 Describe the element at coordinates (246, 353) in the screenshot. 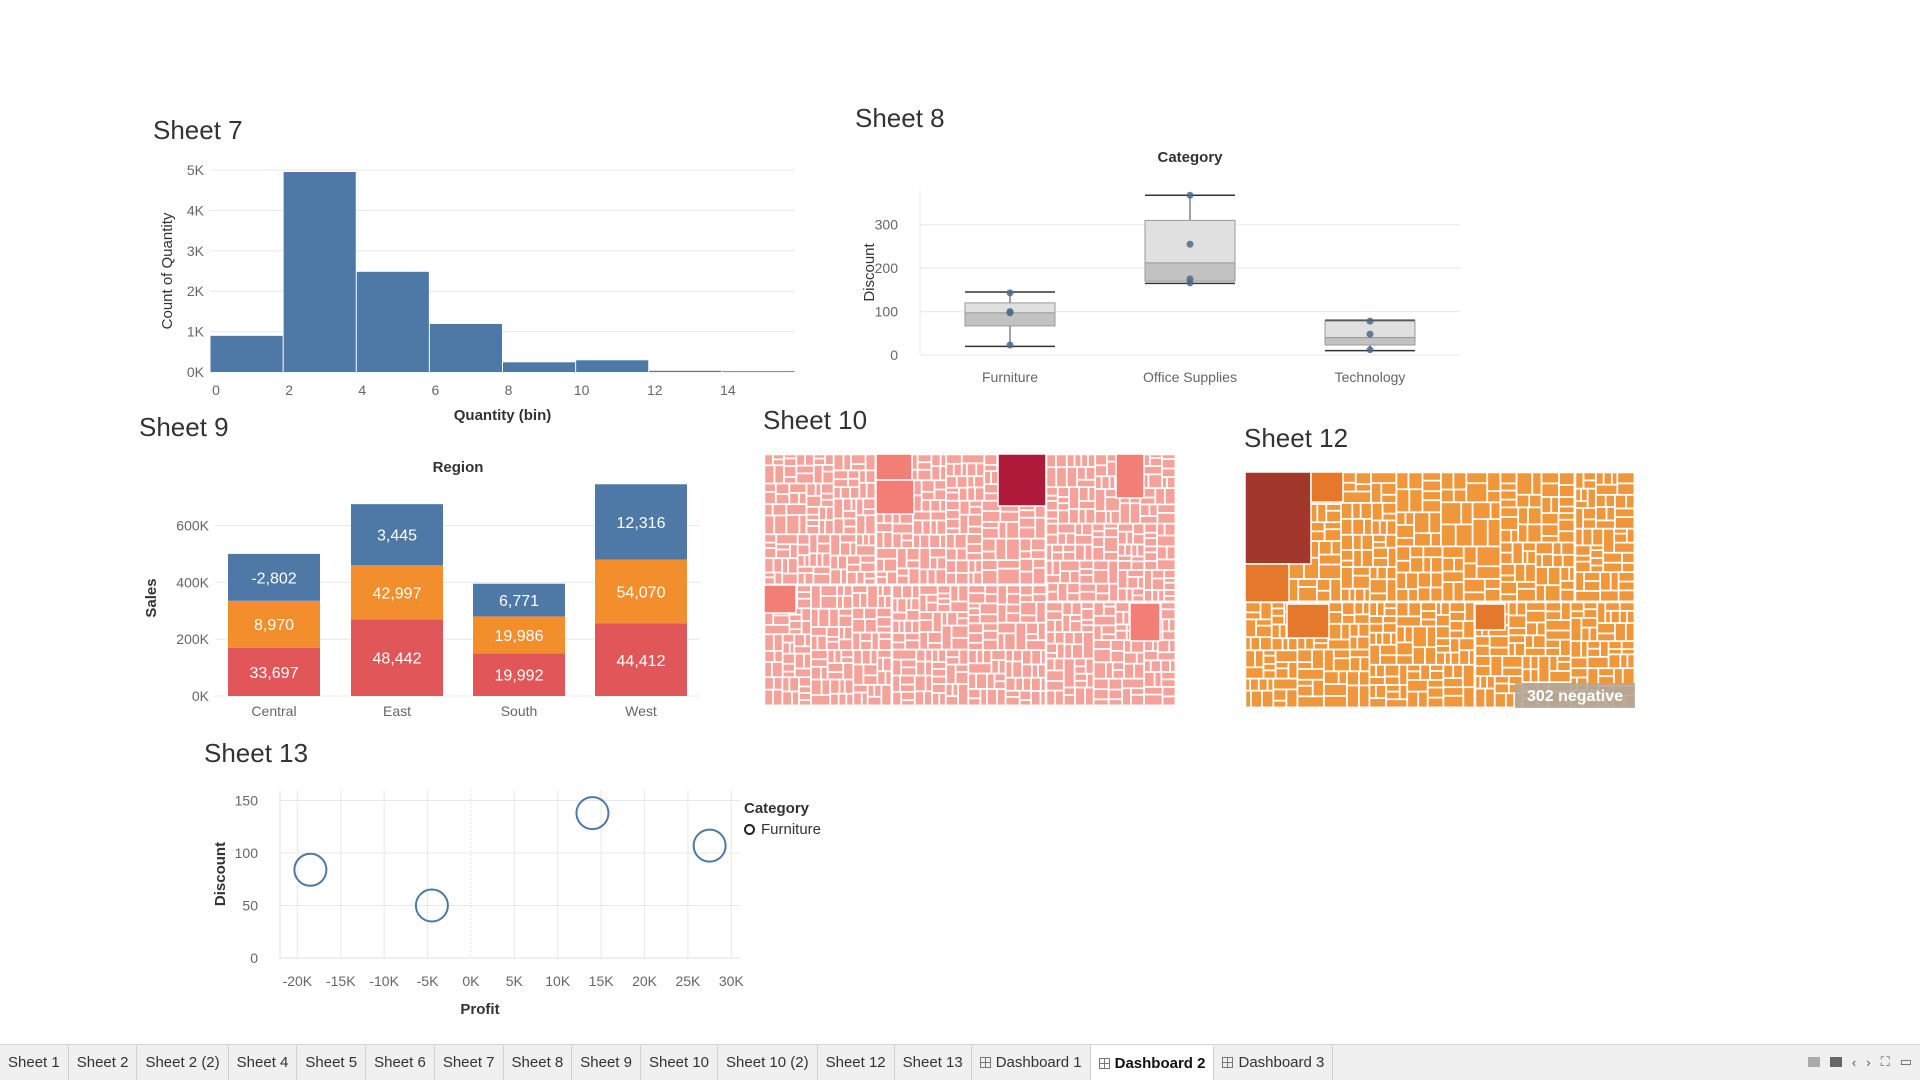

I see `histogram-bar` at that location.